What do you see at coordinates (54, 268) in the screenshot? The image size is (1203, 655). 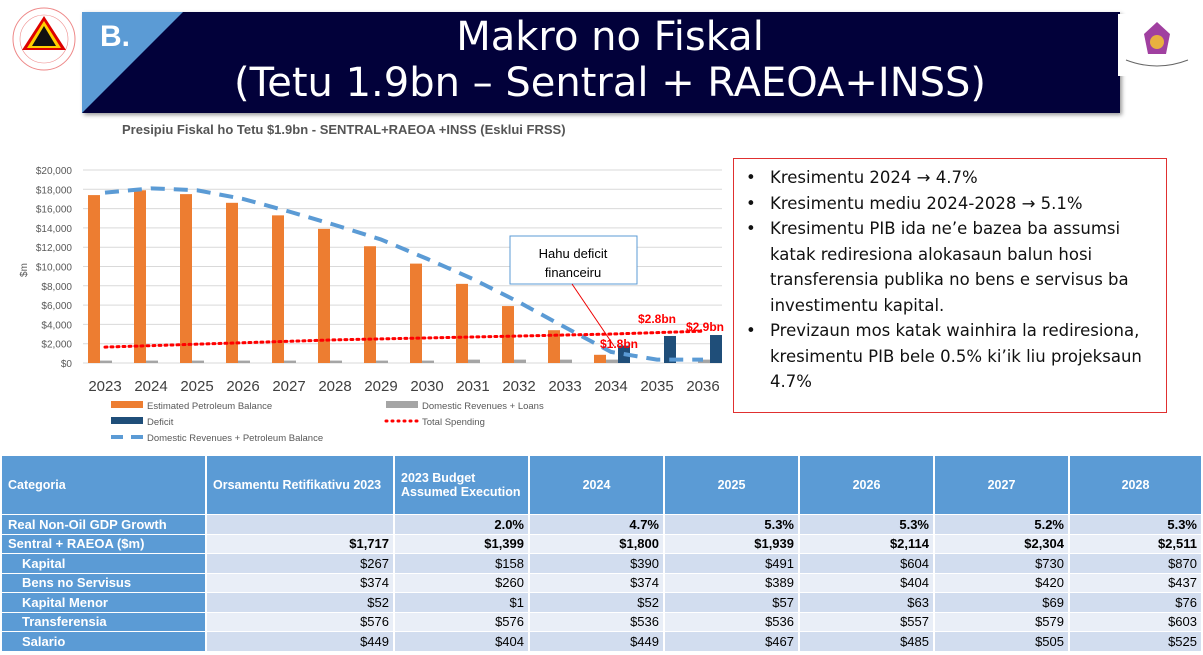 I see `y-tick-label: $10,000` at bounding box center [54, 268].